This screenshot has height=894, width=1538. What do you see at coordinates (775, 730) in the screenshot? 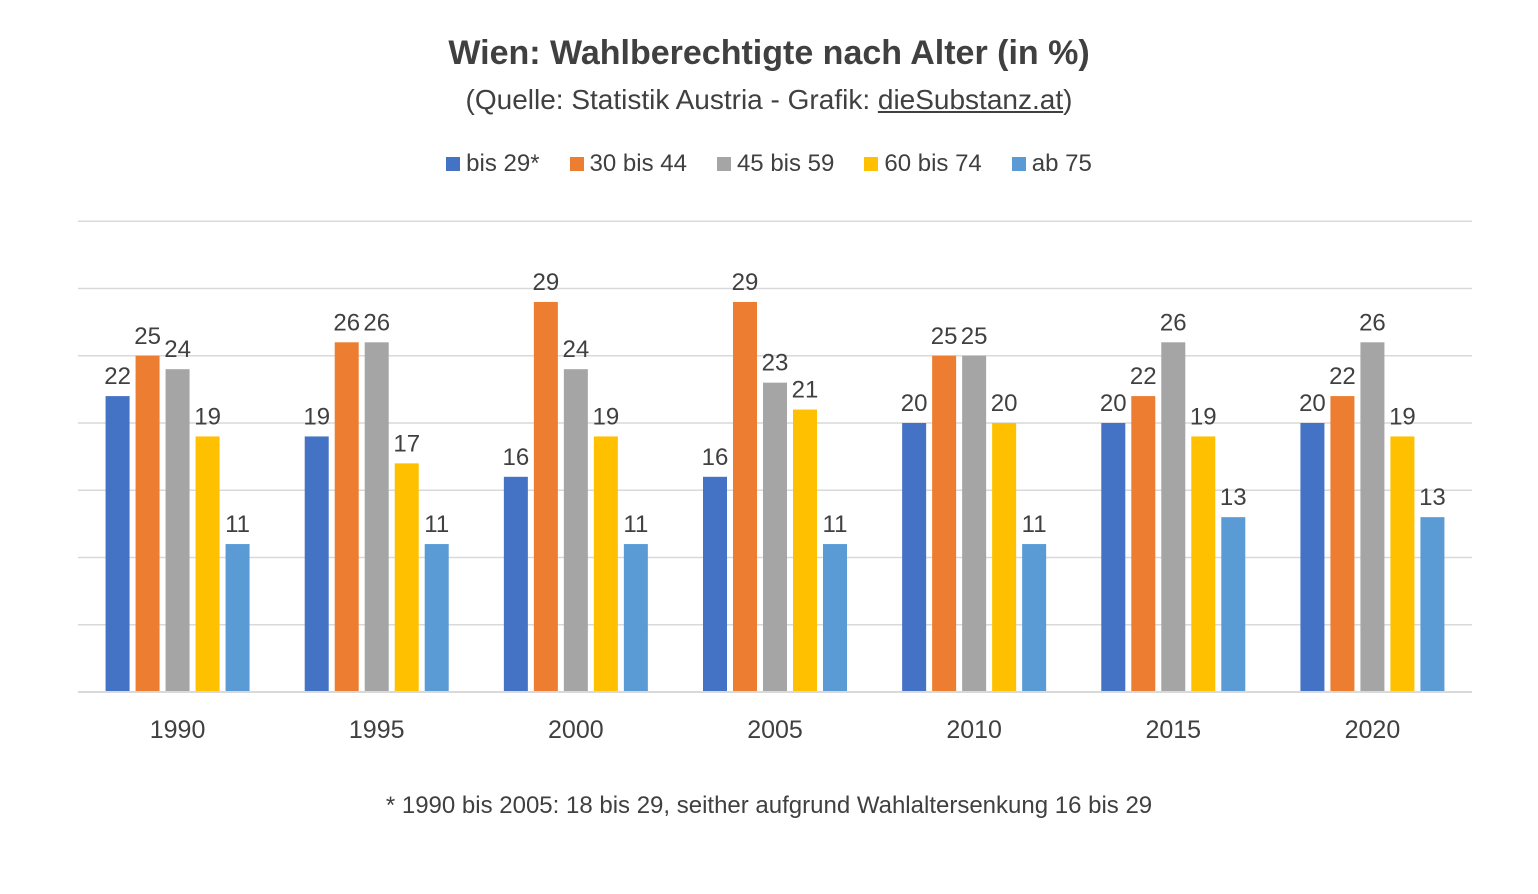
I see `x-tick-label: 2005` at bounding box center [775, 730].